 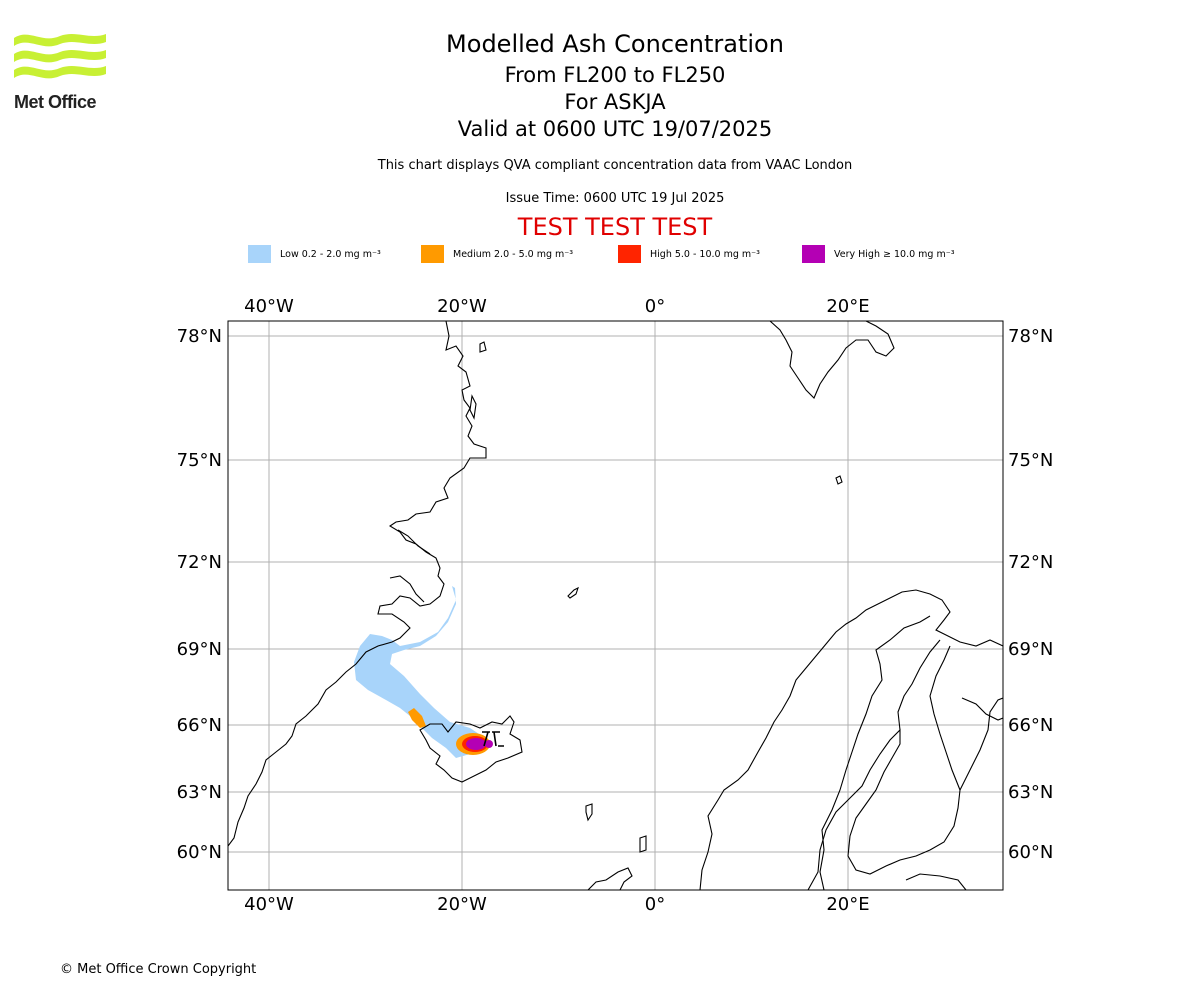 I want to click on lon-label-bottom-20w: 20°W, so click(x=462, y=904).